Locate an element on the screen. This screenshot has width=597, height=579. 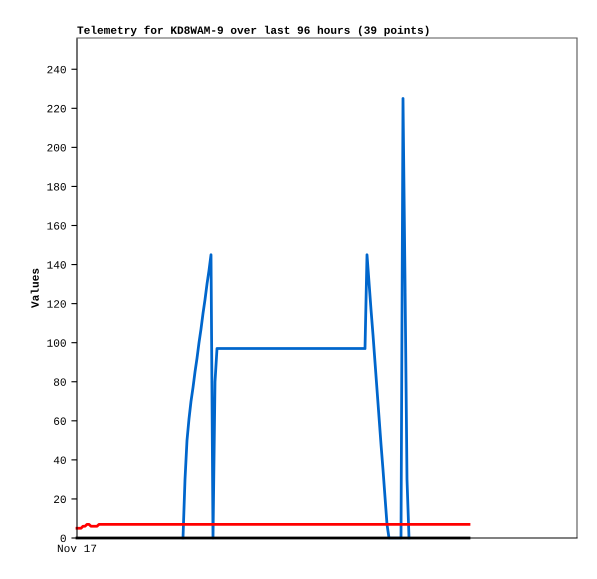
y-tick-label: 220 is located at coordinates (56, 108).